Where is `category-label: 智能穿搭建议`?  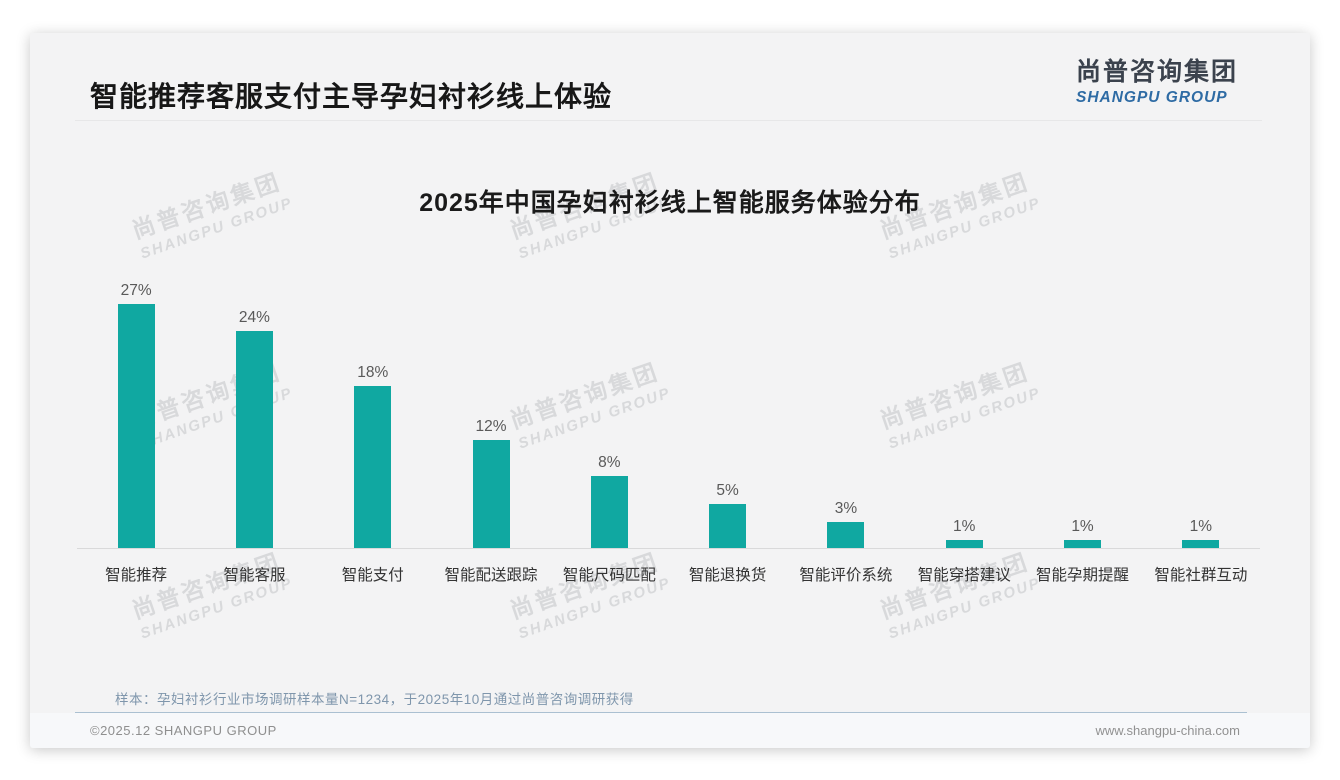
category-label: 智能穿搭建议 is located at coordinates (964, 575).